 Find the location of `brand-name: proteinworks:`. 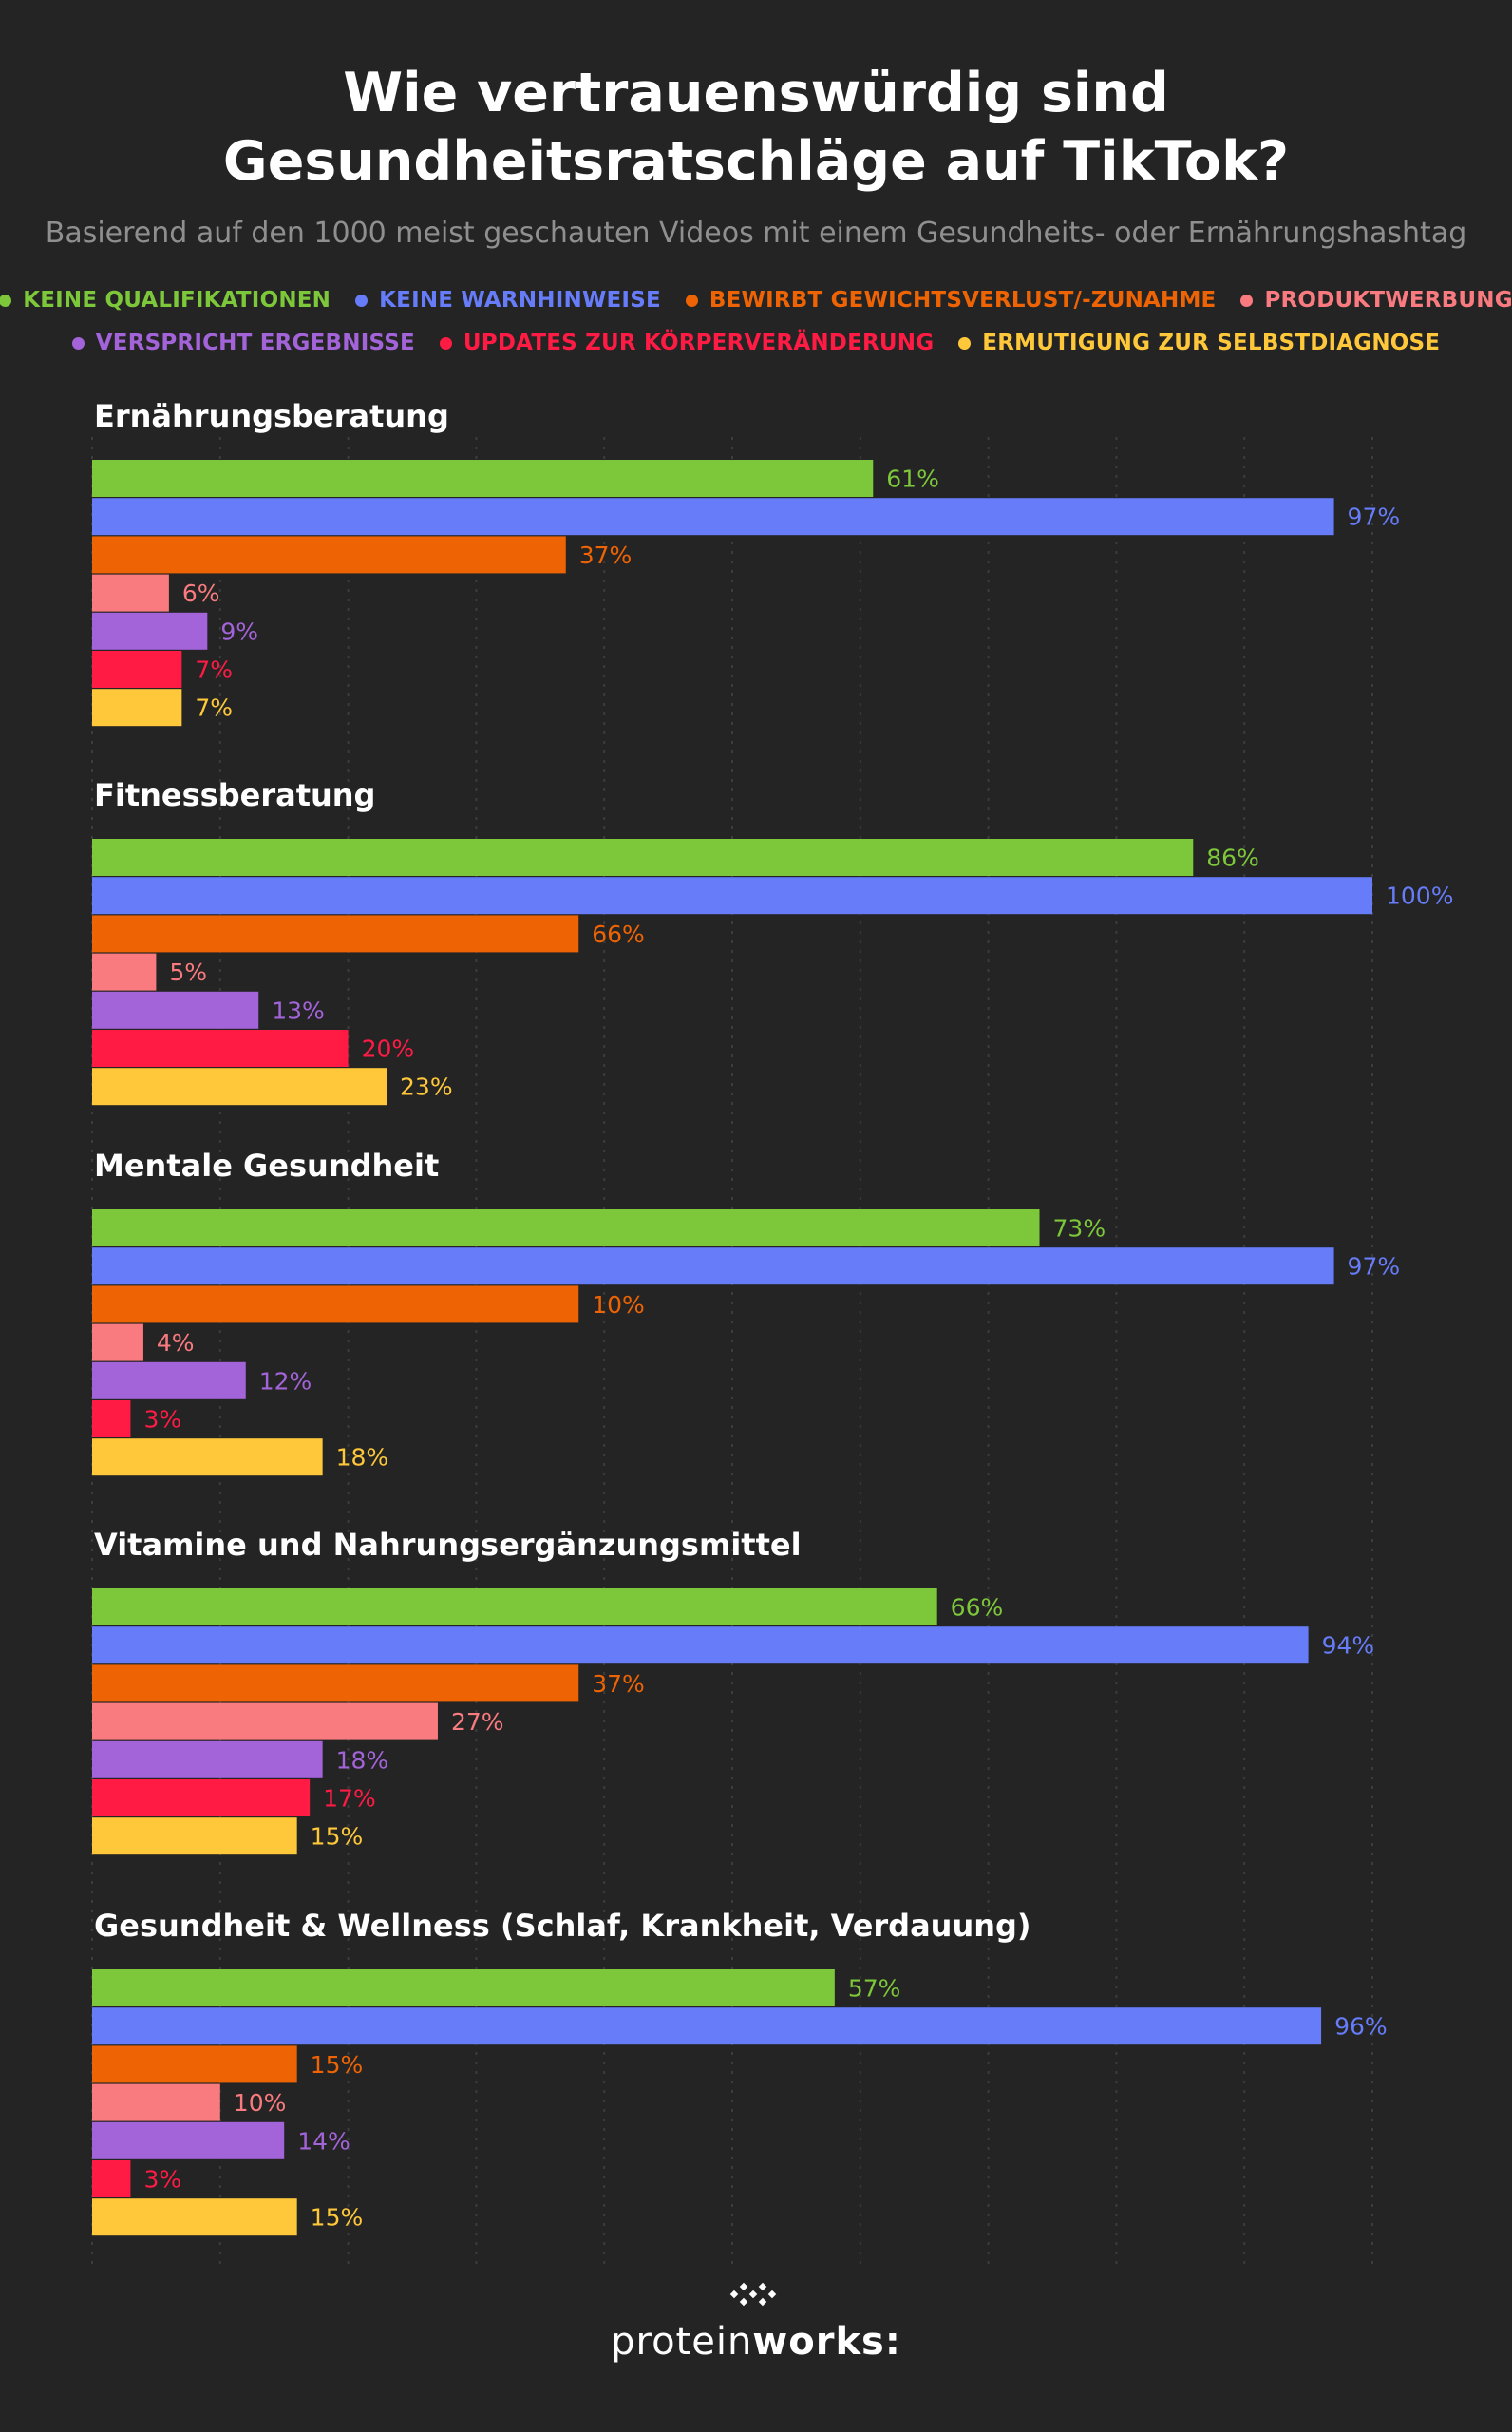

brand-name: proteinworks: is located at coordinates (756, 2342).